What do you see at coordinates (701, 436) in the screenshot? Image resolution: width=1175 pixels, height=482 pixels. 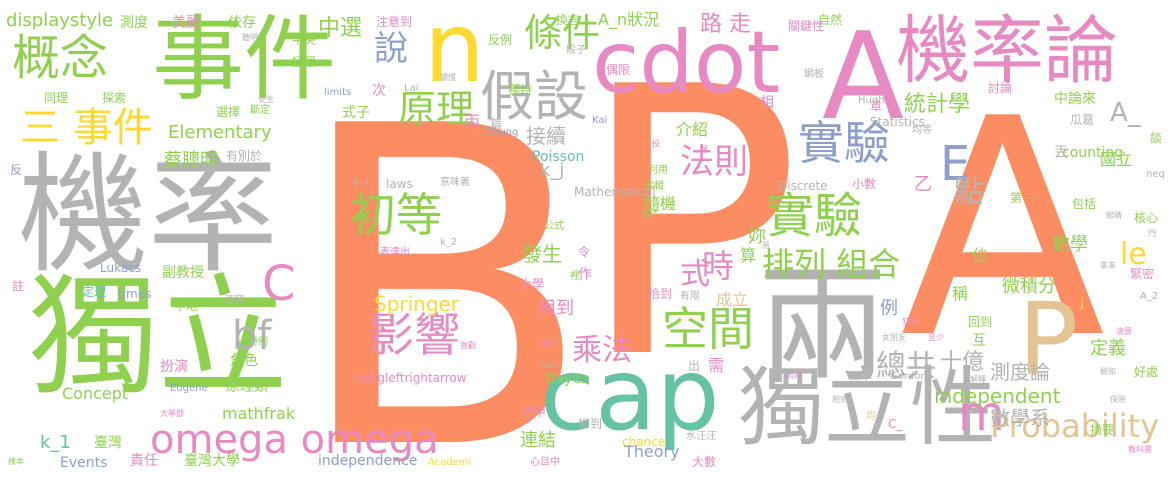 I see `word-shuiwangwang: 水汪汪` at bounding box center [701, 436].